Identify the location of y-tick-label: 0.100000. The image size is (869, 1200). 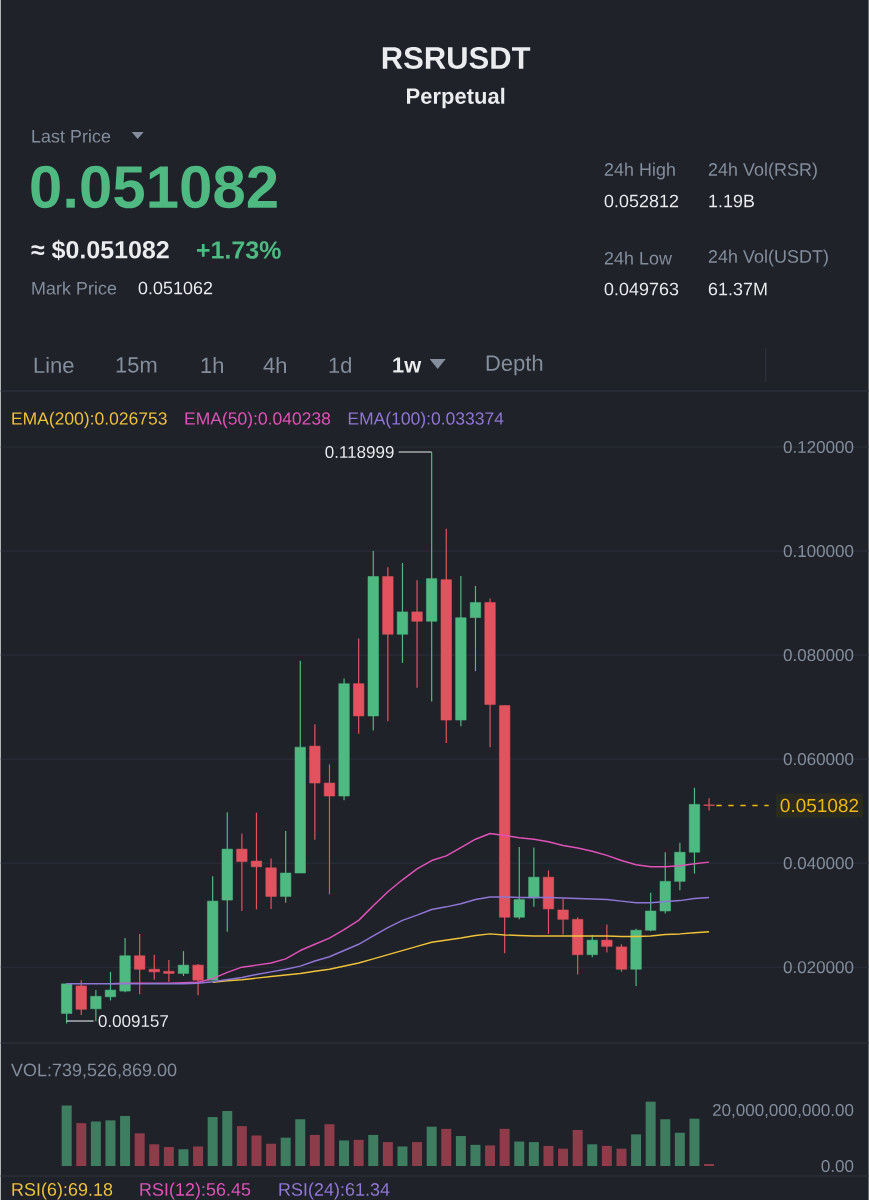
(818, 551).